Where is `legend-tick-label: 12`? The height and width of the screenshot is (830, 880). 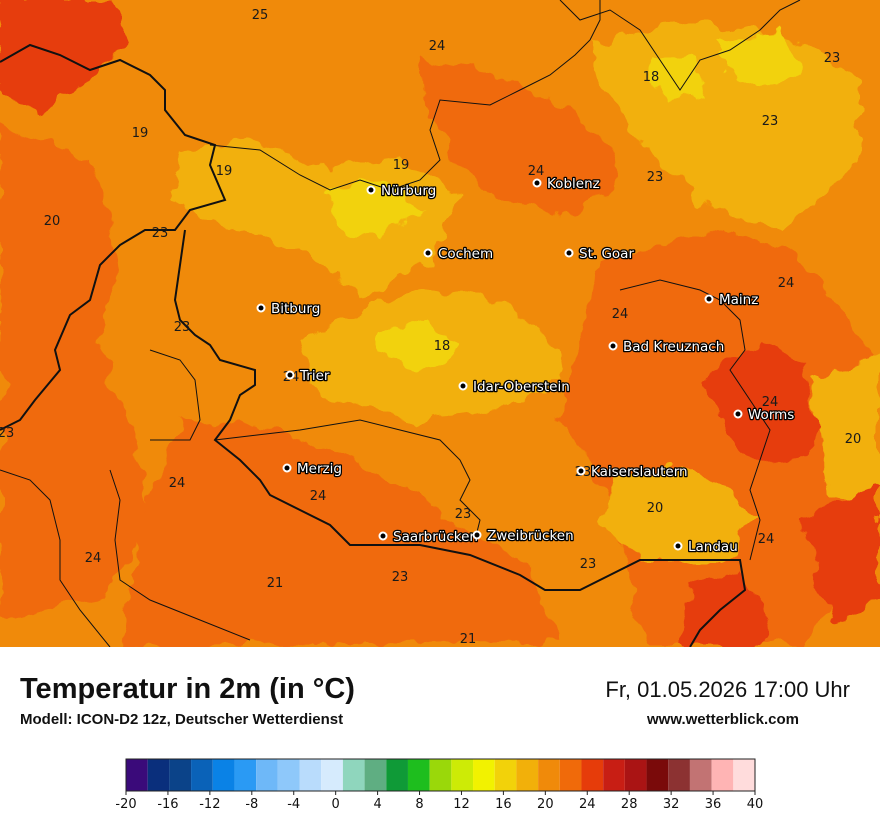 legend-tick-label: 12 is located at coordinates (461, 804).